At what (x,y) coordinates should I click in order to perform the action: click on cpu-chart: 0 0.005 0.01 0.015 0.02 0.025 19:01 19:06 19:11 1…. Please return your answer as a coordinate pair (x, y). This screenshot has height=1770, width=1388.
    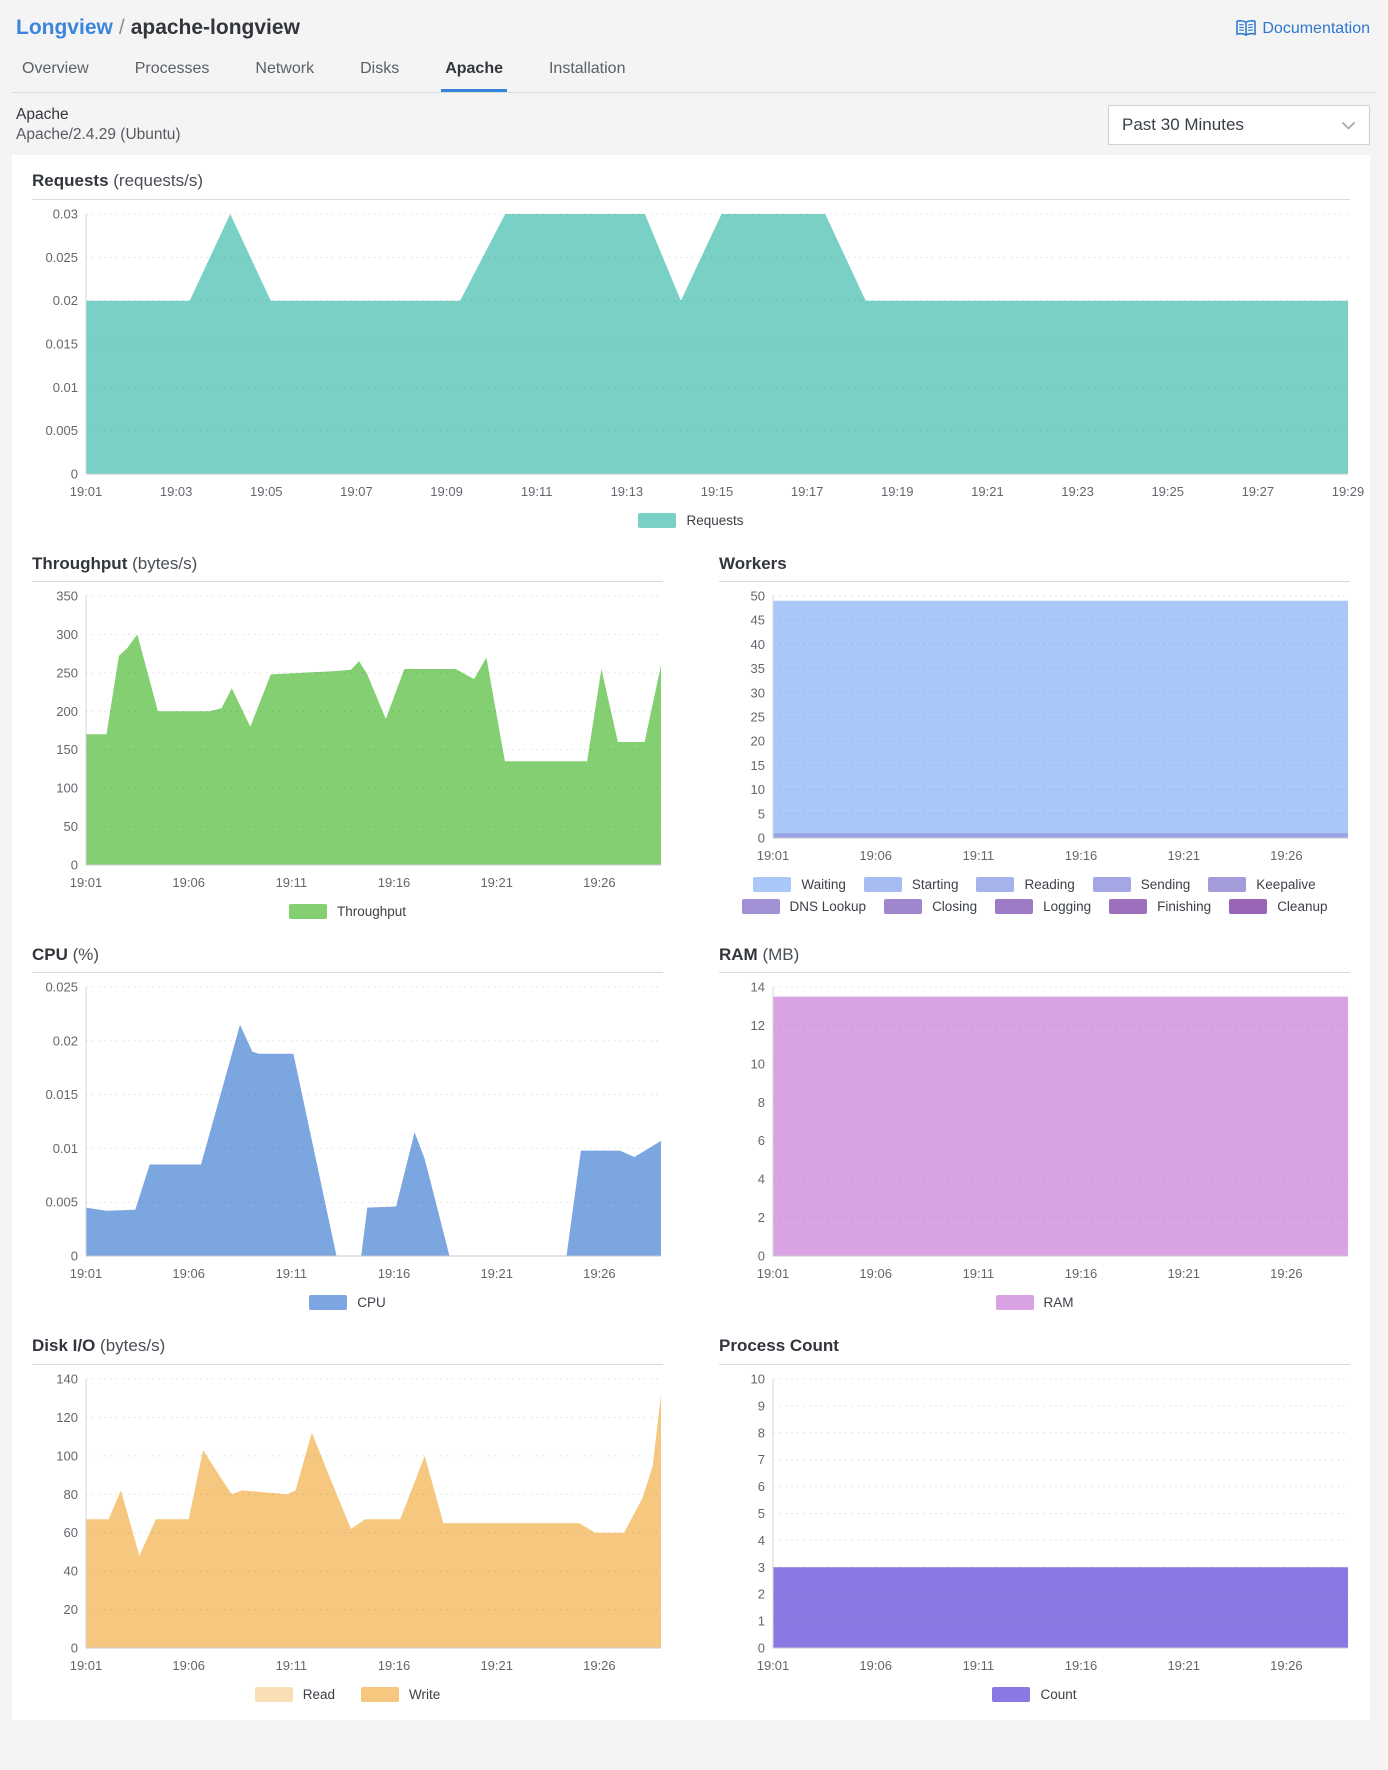
    Looking at the image, I should click on (347, 1133).